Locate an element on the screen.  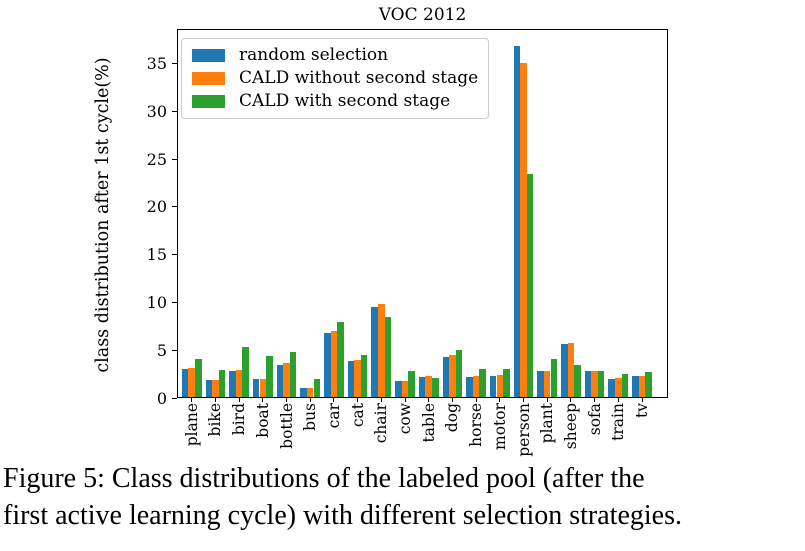
bar-car-series2 is located at coordinates (340, 359).